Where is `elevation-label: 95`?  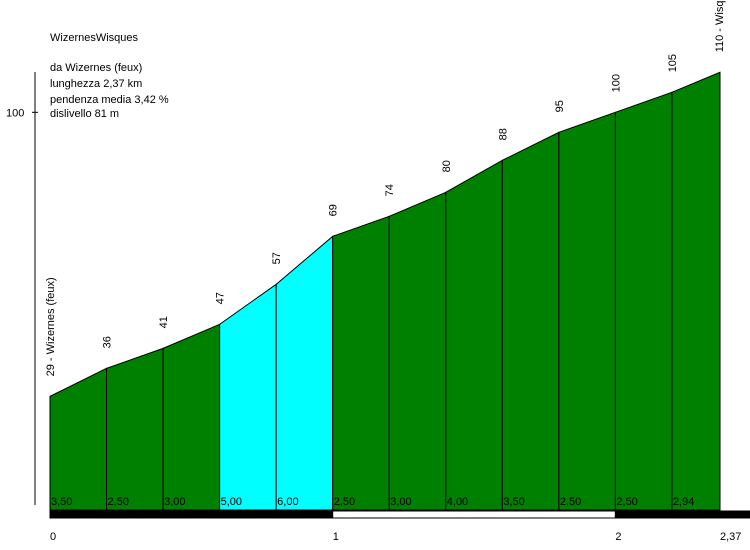
elevation-label: 95 is located at coordinates (560, 106).